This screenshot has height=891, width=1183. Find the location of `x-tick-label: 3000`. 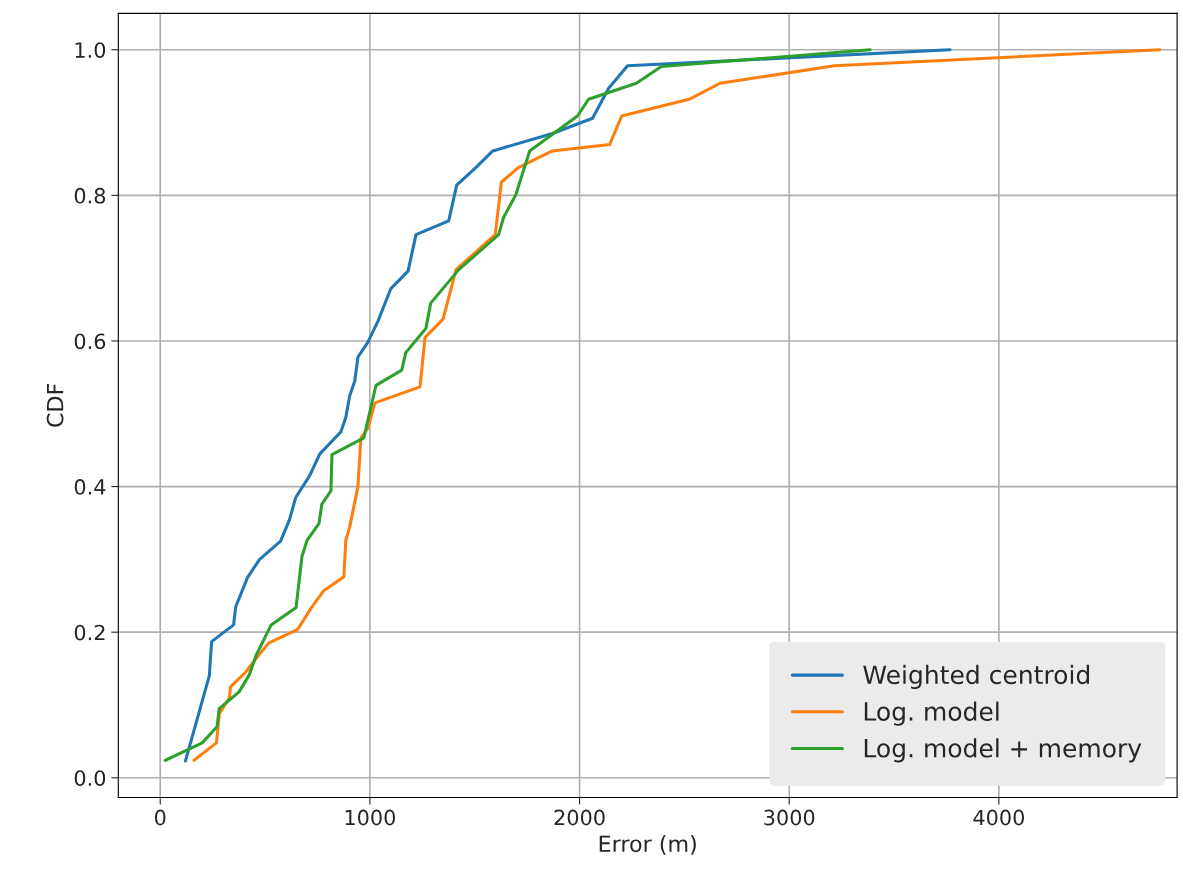

x-tick-label: 3000 is located at coordinates (789, 817).